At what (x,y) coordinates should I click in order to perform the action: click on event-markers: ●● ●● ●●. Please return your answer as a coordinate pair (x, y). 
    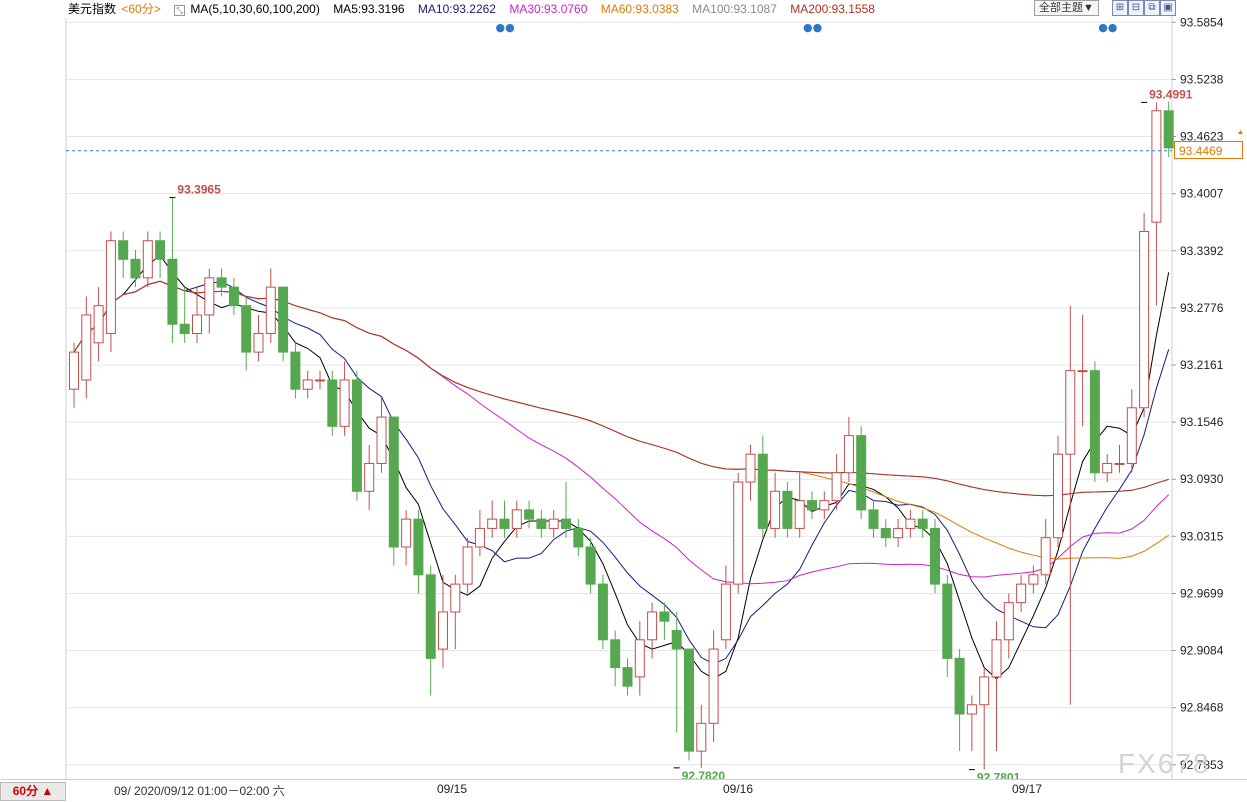
    Looking at the image, I should click on (807, 27).